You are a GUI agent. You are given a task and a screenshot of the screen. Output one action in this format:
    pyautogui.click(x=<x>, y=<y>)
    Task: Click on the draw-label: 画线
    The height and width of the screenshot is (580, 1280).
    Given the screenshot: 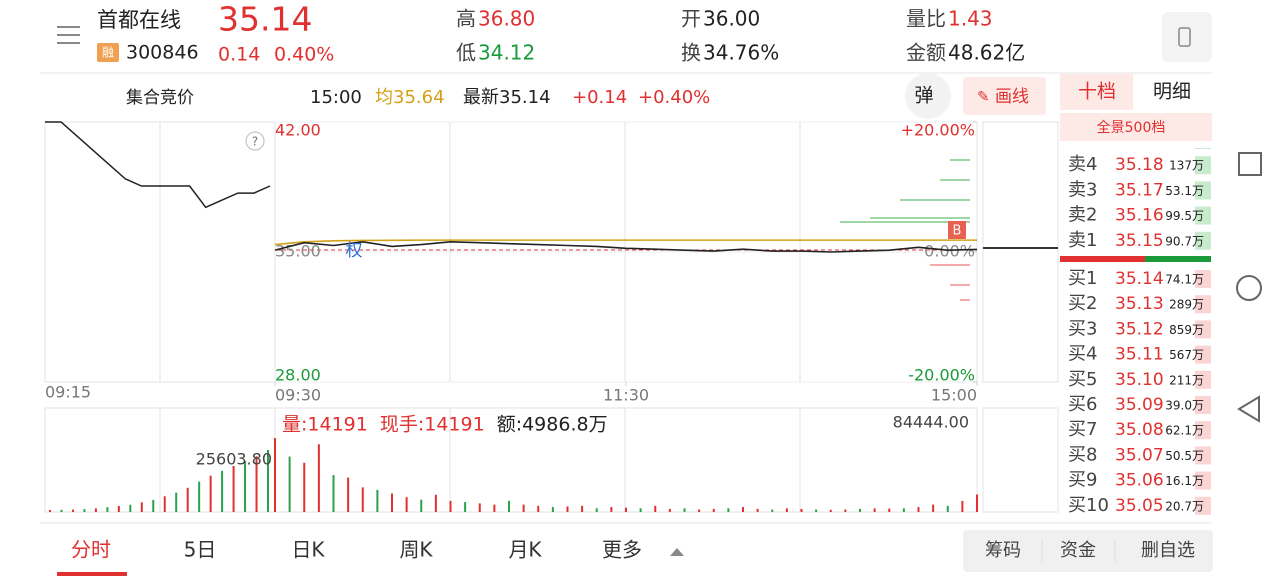 What is the action you would take?
    pyautogui.click(x=1012, y=97)
    